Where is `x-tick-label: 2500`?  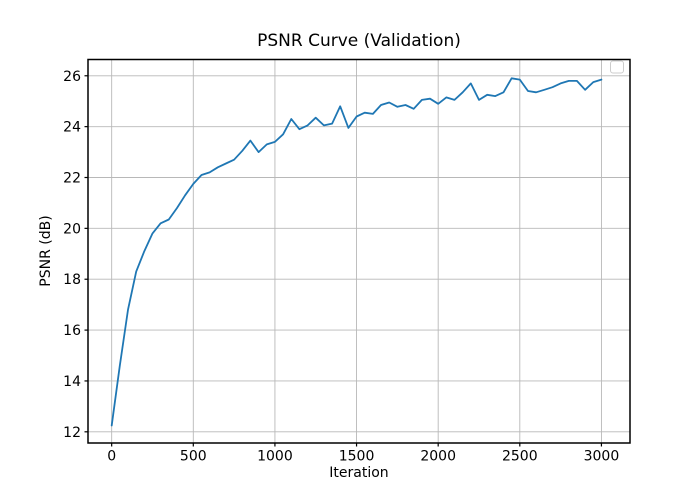
x-tick-label: 2500 is located at coordinates (520, 457).